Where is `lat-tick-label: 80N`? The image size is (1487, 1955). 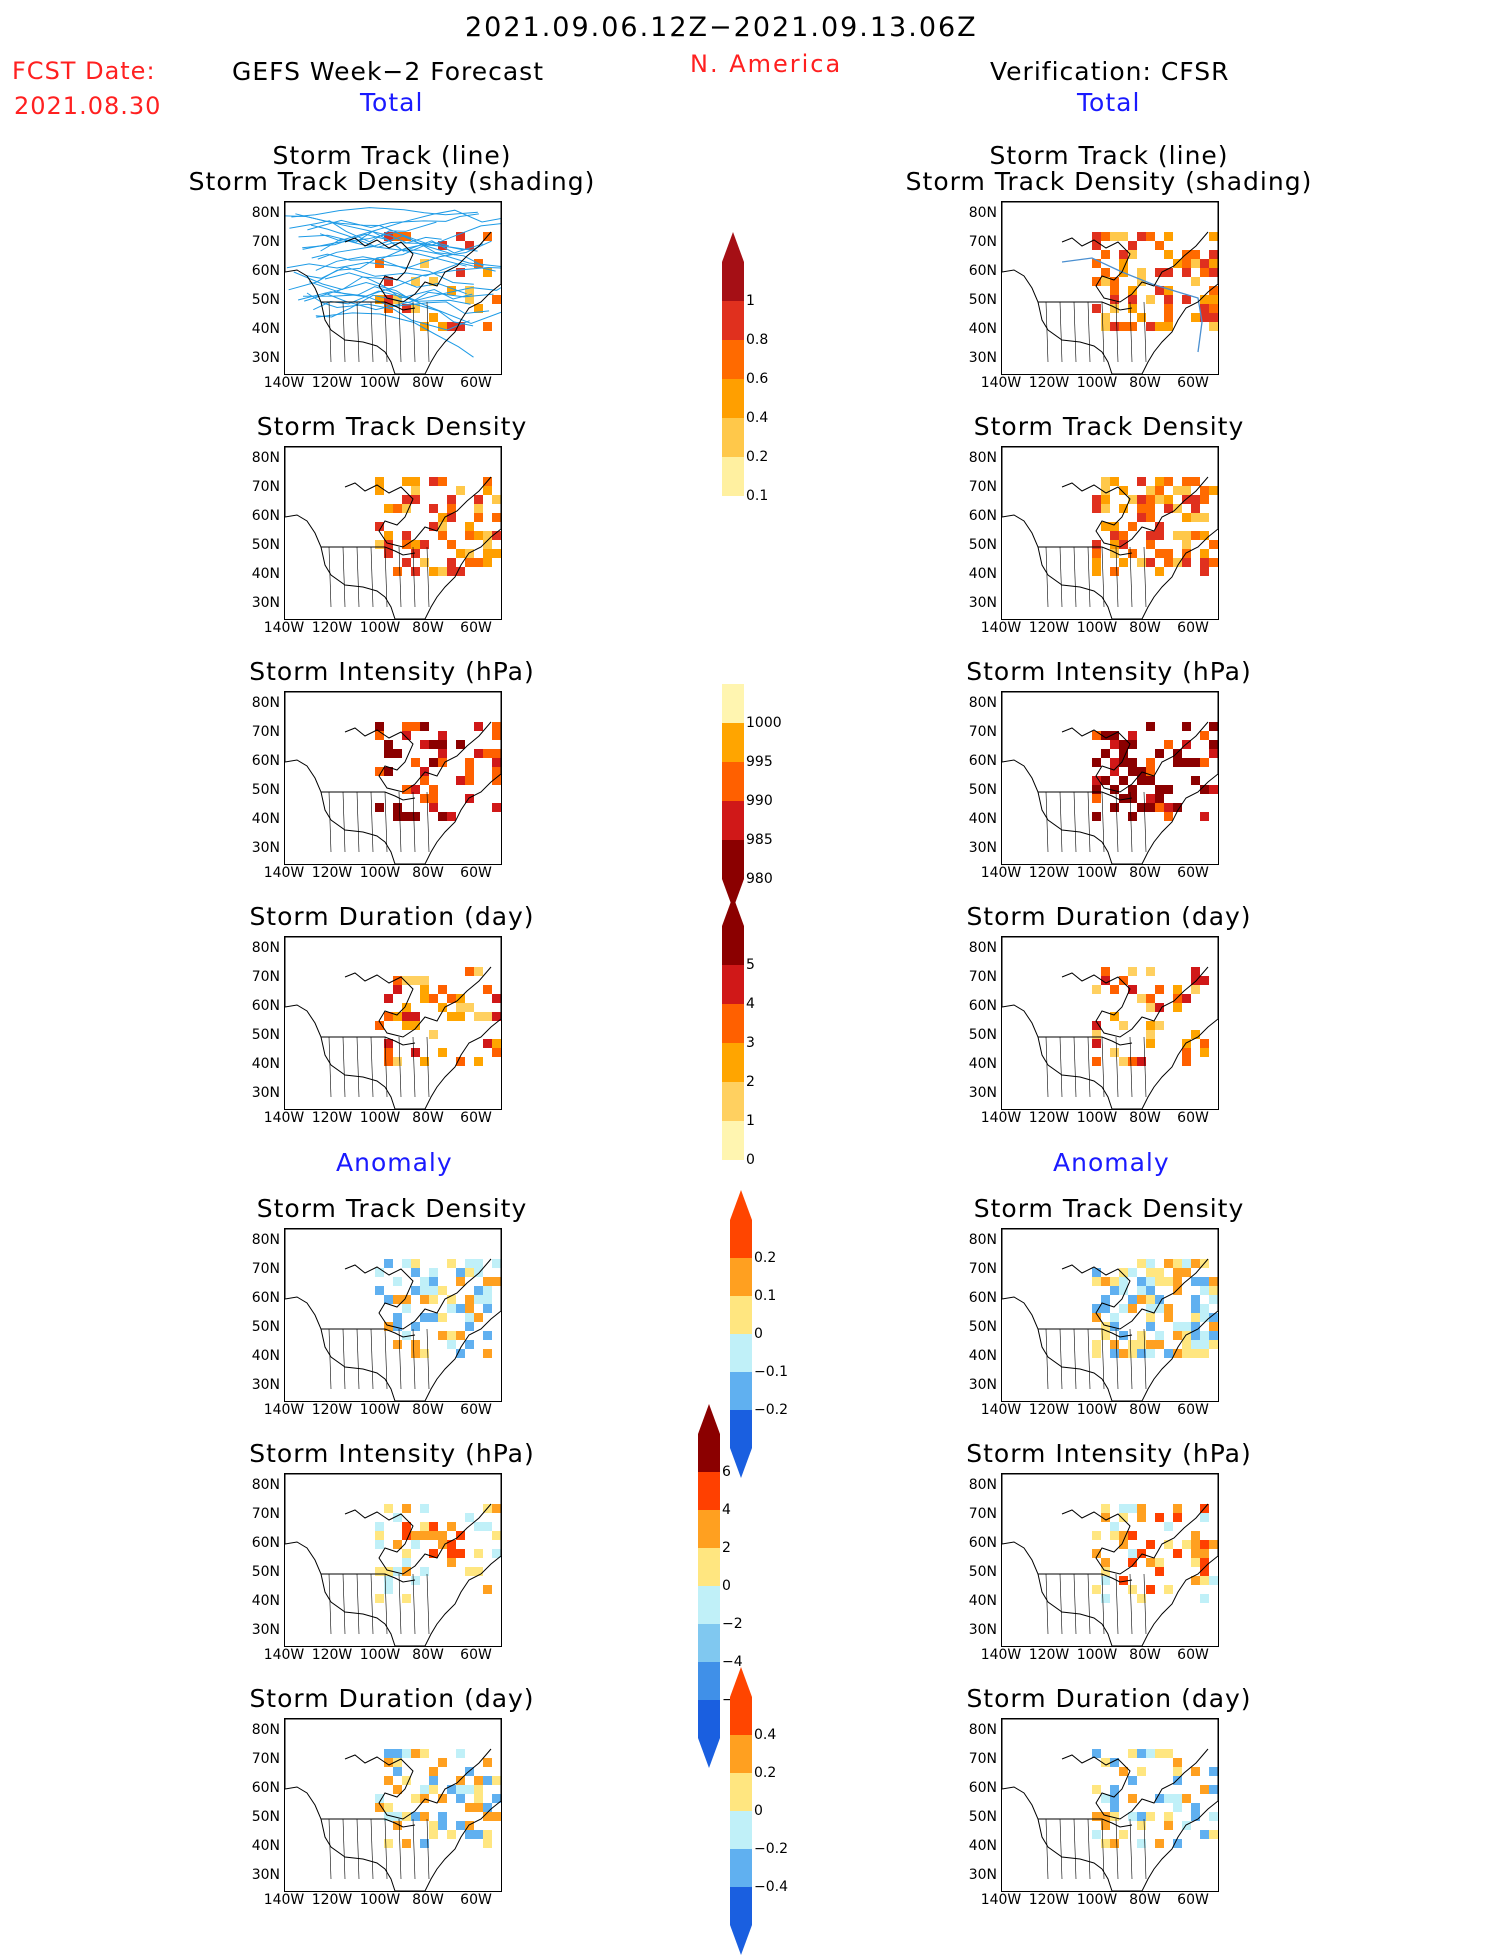
lat-tick-label: 80N is located at coordinates (982, 1730).